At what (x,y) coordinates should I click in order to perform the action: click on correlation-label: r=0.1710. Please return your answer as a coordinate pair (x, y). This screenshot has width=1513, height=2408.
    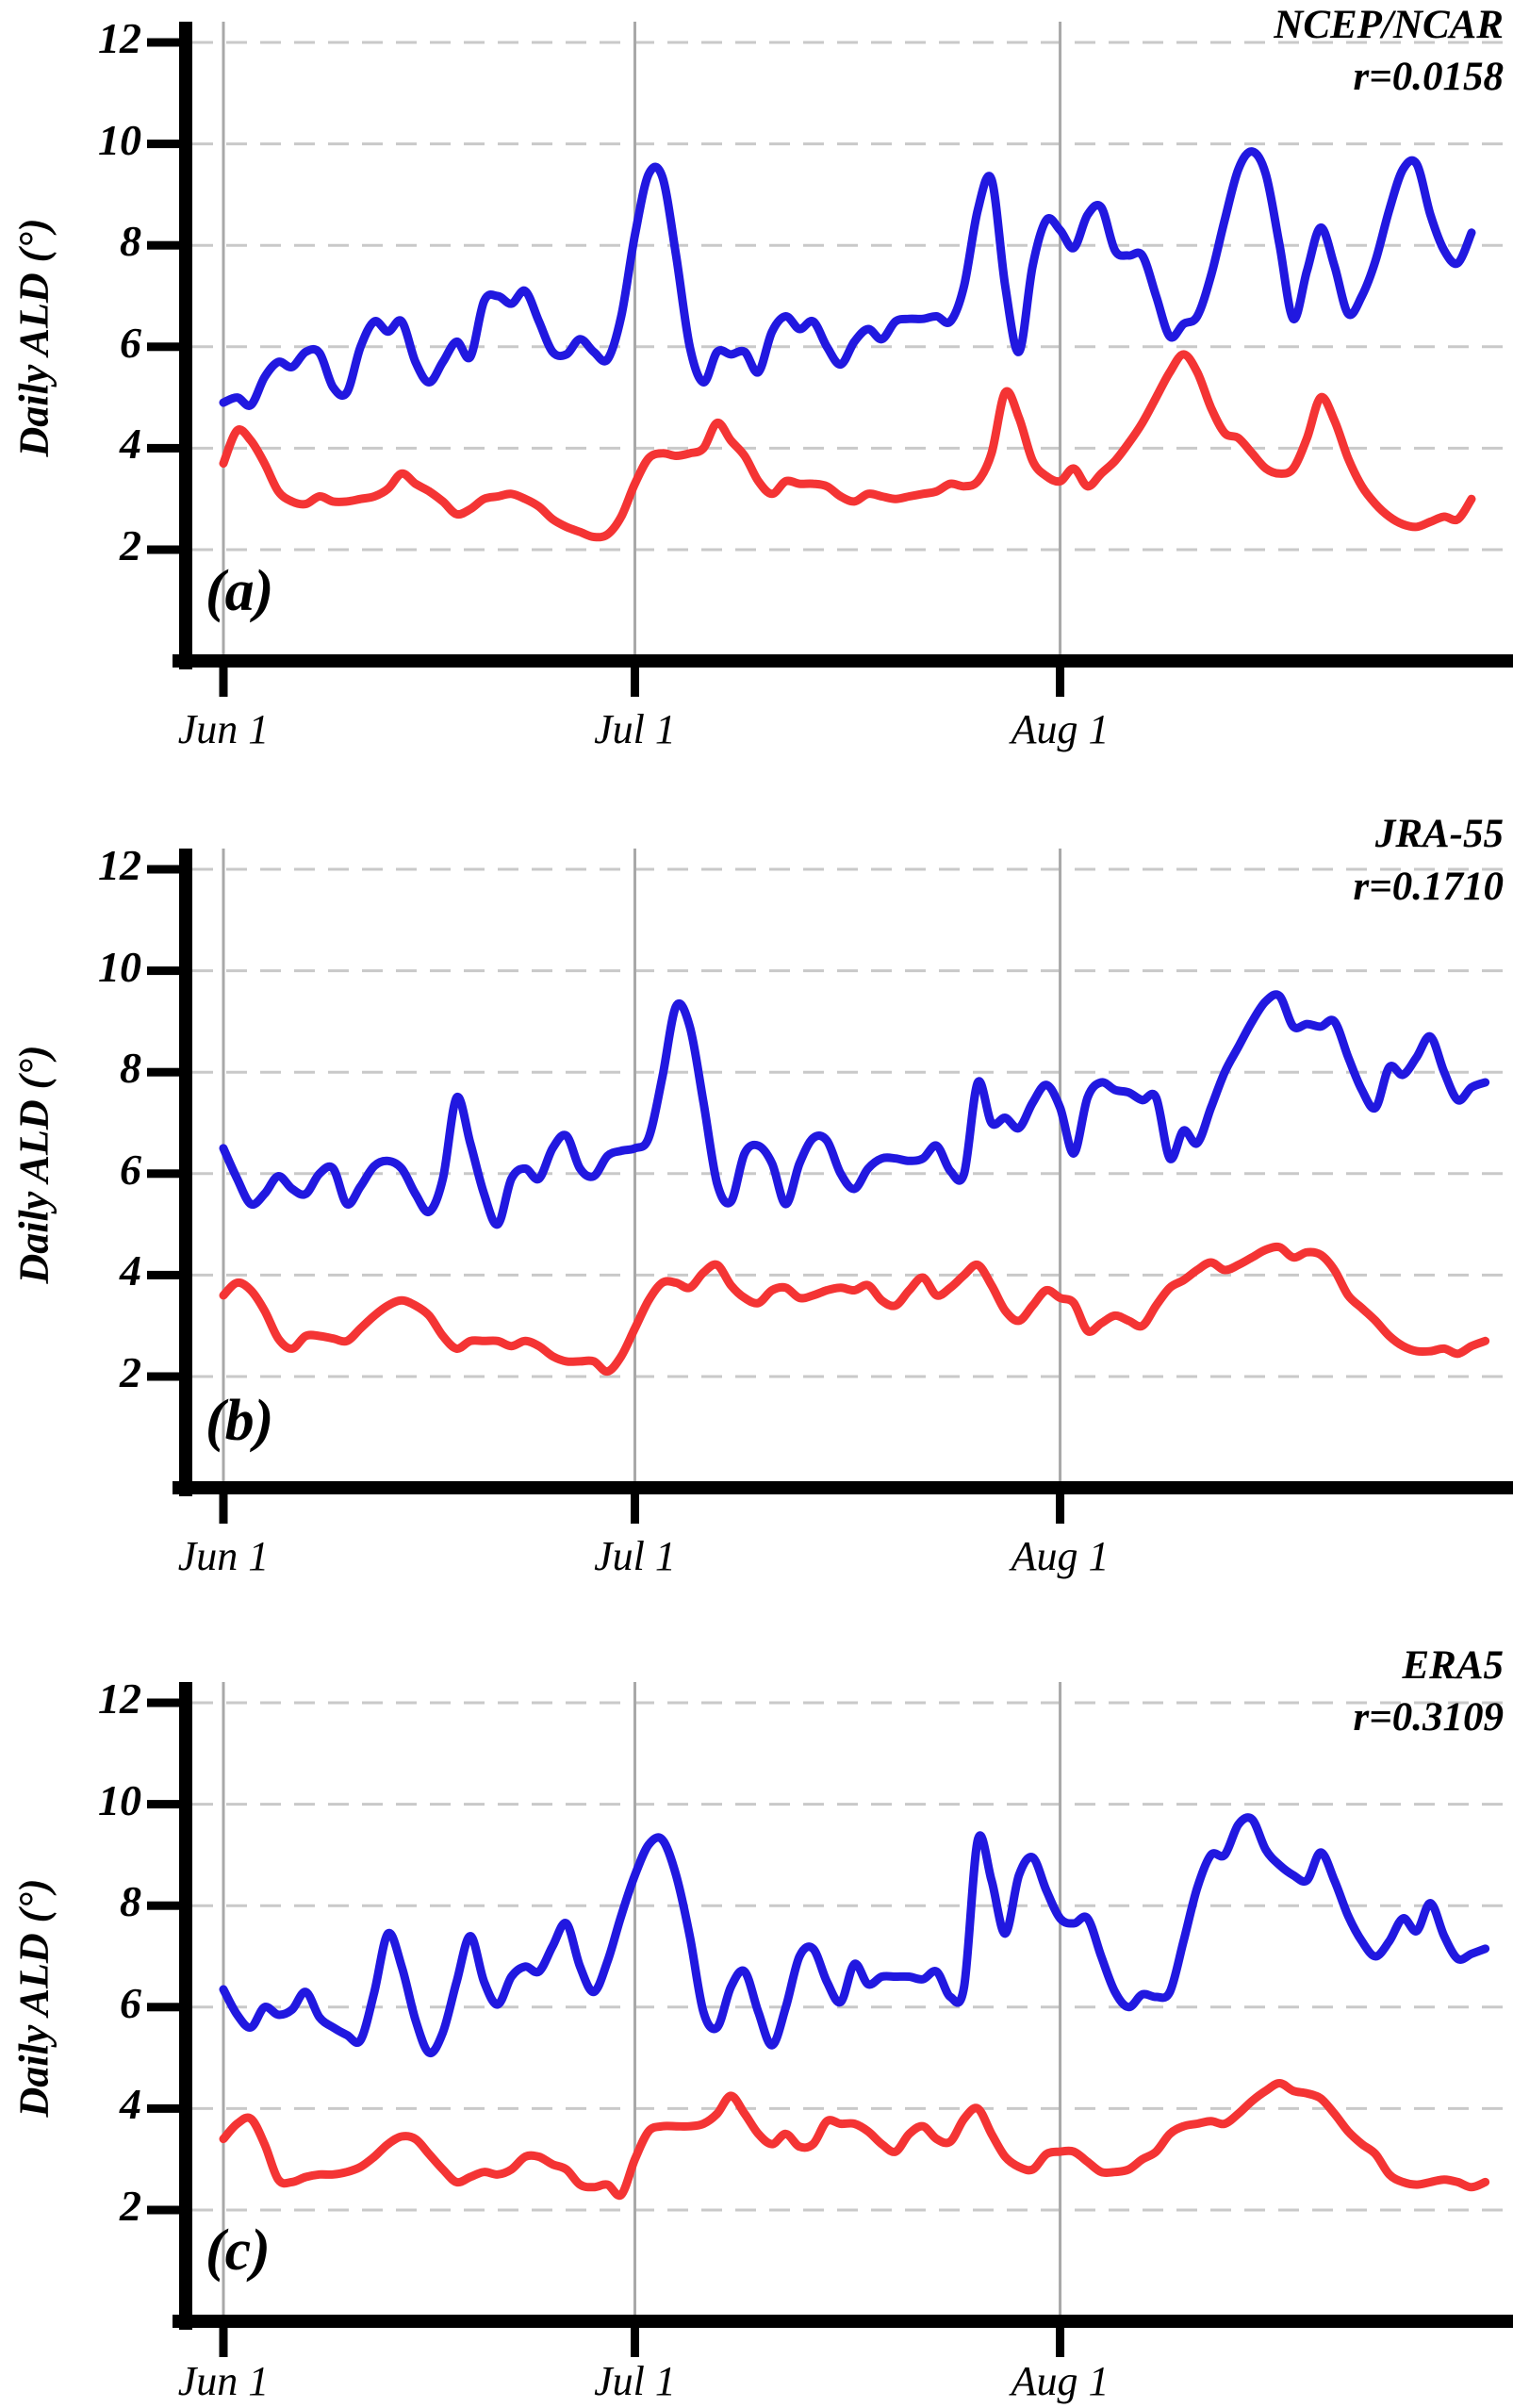
    Looking at the image, I should click on (1429, 887).